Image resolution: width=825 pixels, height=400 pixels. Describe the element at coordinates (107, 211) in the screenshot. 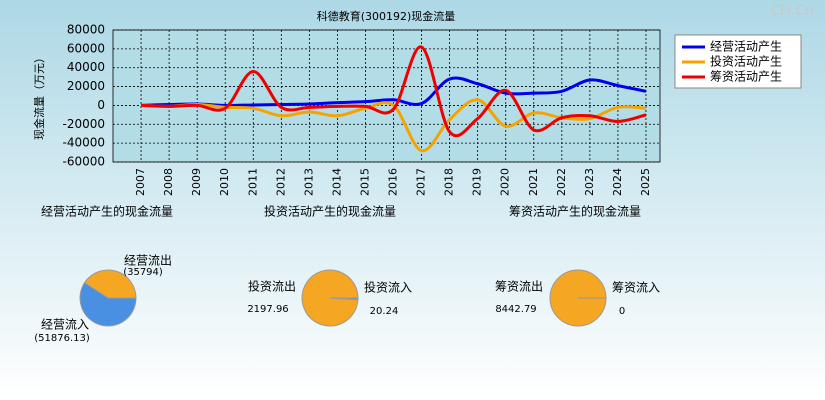

I see `pie-title: 经营活动产生的现金流量` at that location.